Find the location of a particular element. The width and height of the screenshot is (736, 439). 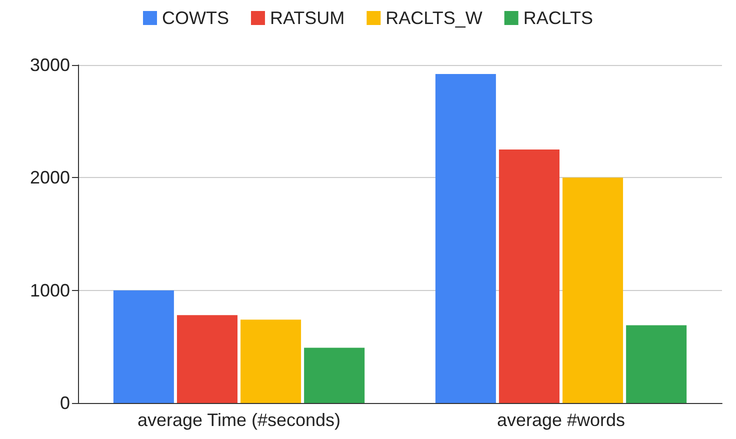

legend-label: RATSUM is located at coordinates (307, 18).